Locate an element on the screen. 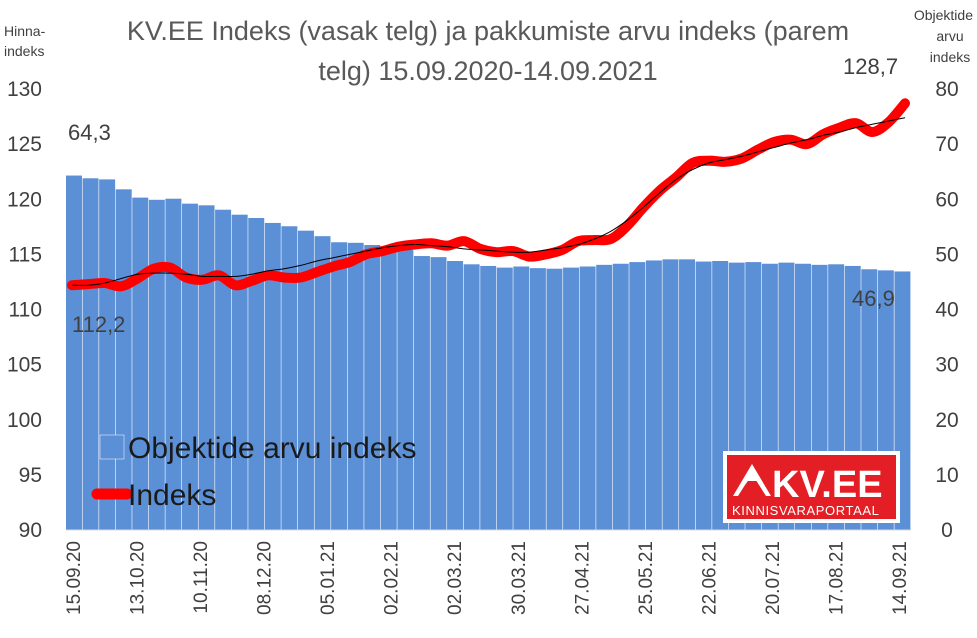 Image resolution: width=977 pixels, height=638 pixels. x-tick-label: 10.11.20 is located at coordinates (201, 577).